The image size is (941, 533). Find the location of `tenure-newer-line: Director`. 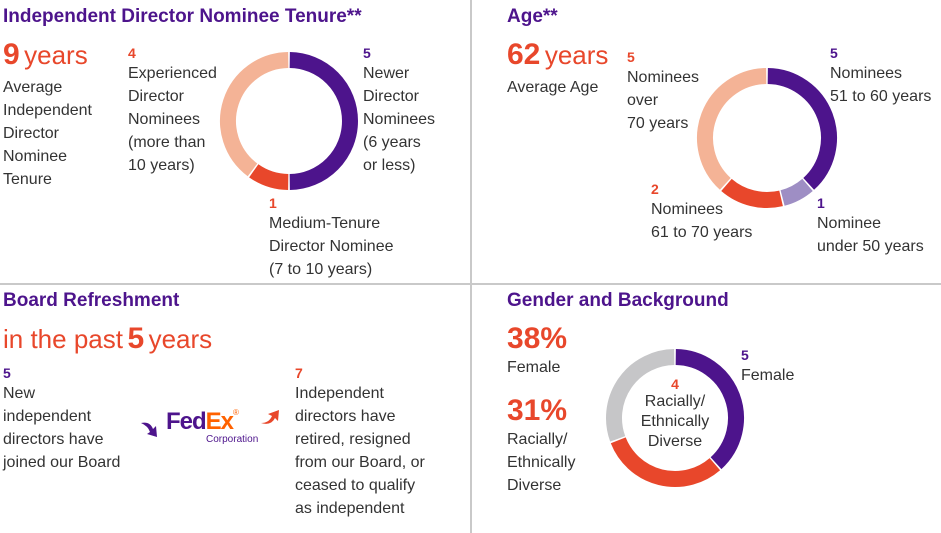

tenure-newer-line: Director is located at coordinates (391, 96).